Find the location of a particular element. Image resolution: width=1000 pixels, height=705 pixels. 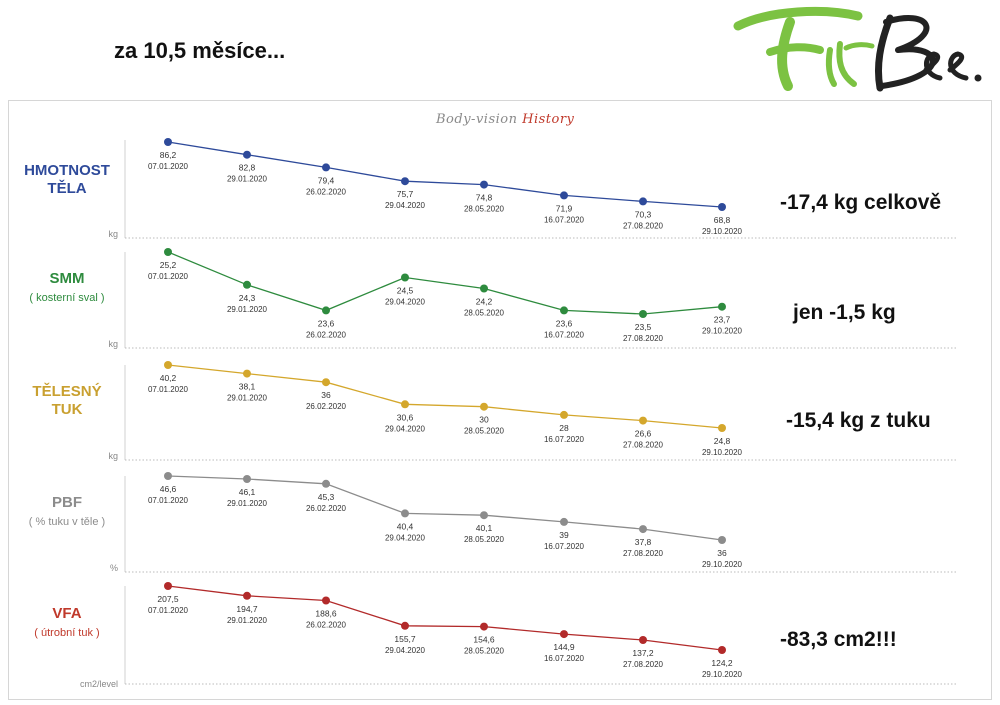

value-label: 144,9 is located at coordinates (564, 647).